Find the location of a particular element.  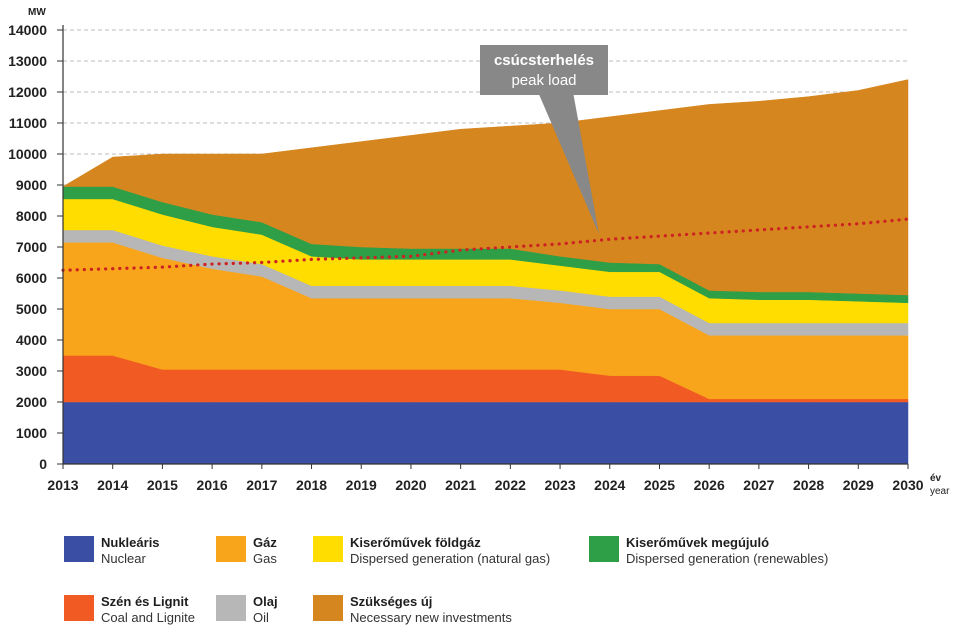

x-tick-label: 2029 is located at coordinates (858, 485).